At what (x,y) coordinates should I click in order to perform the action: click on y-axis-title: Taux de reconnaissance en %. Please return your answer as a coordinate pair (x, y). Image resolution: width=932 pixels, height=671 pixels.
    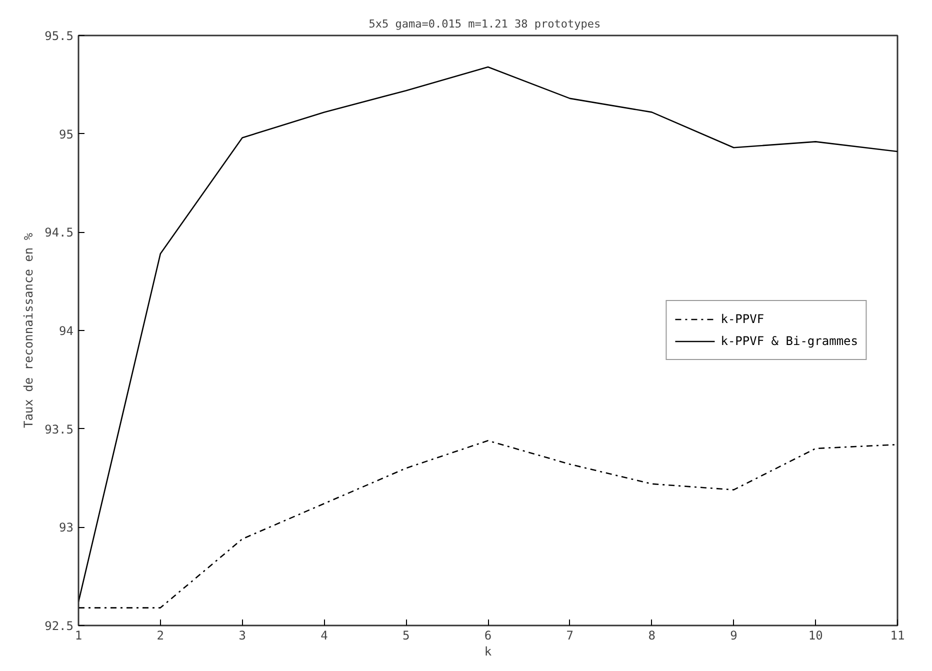
    Looking at the image, I should click on (29, 330).